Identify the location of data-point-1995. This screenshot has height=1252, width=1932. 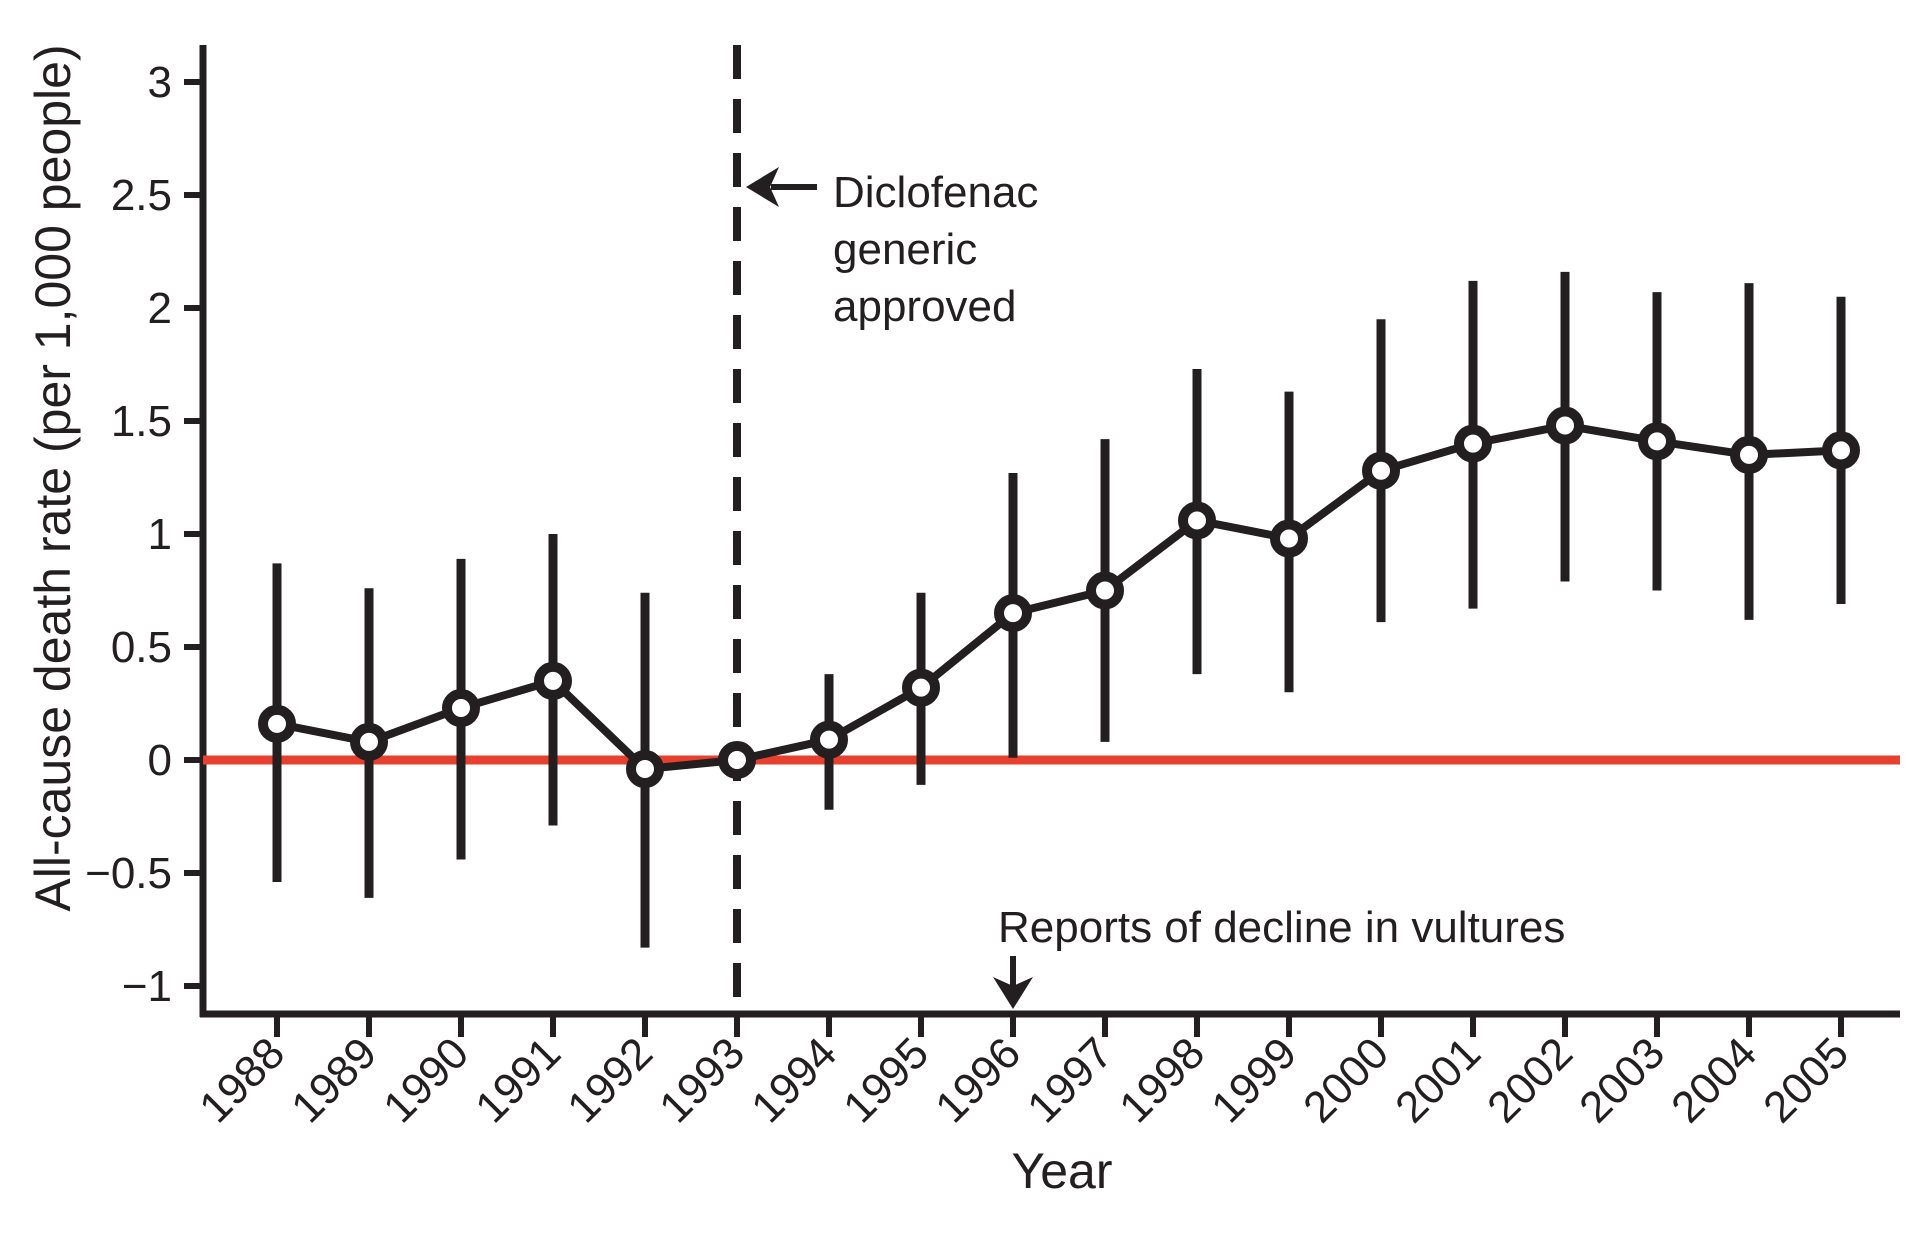
(921, 687).